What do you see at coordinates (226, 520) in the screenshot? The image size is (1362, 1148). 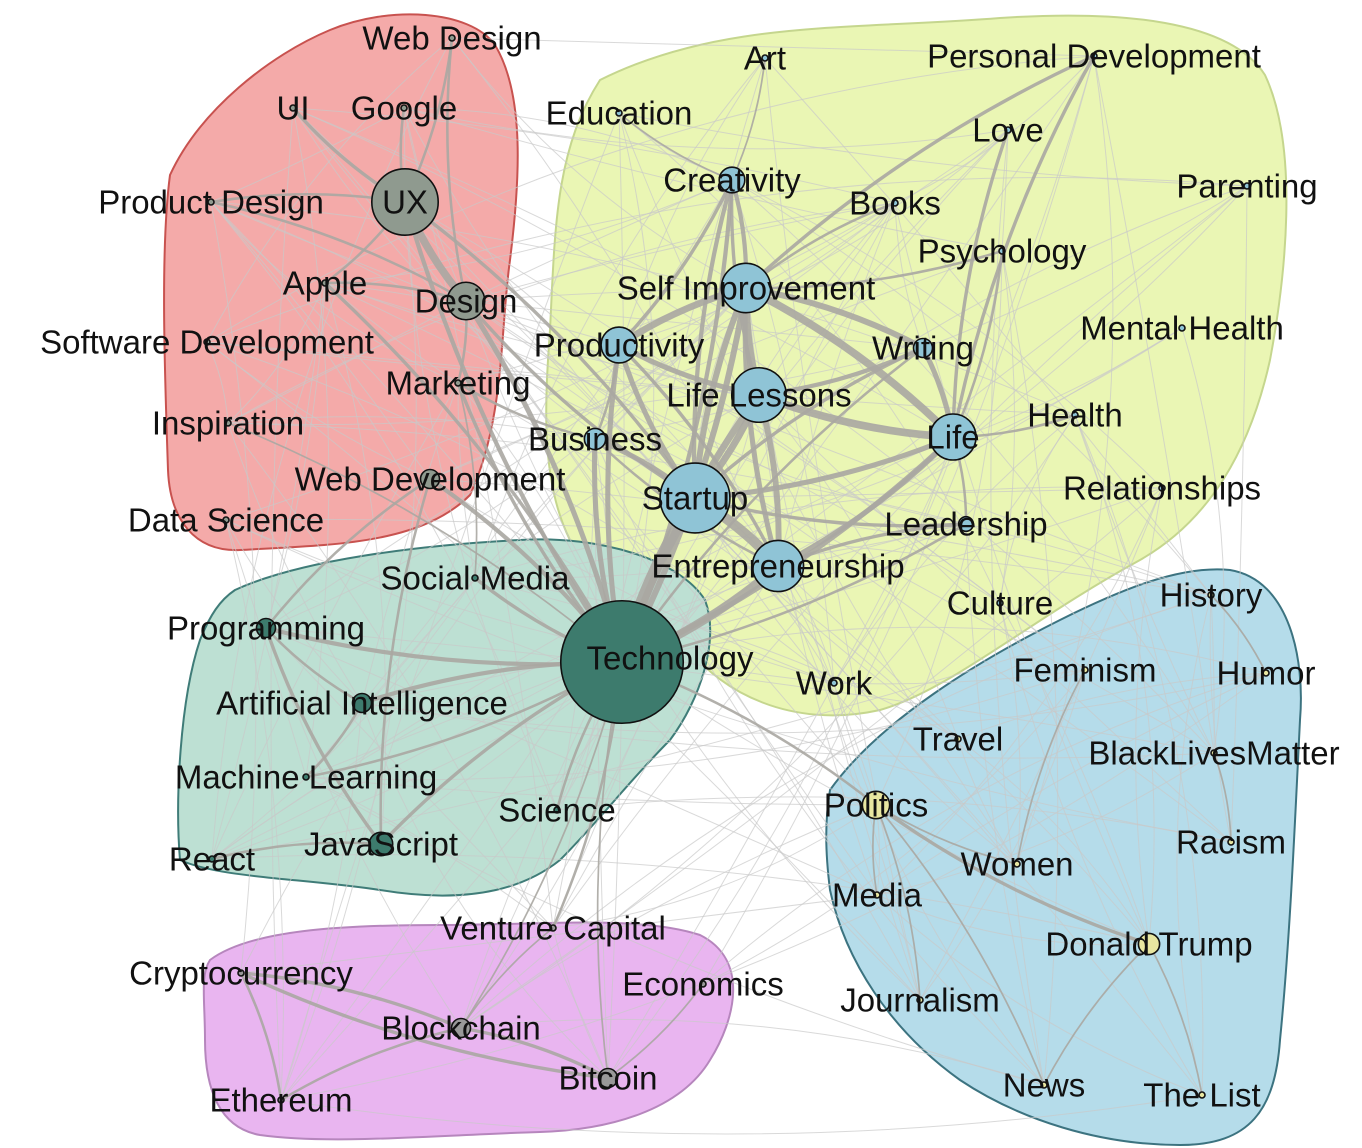 I see `node-data-science` at bounding box center [226, 520].